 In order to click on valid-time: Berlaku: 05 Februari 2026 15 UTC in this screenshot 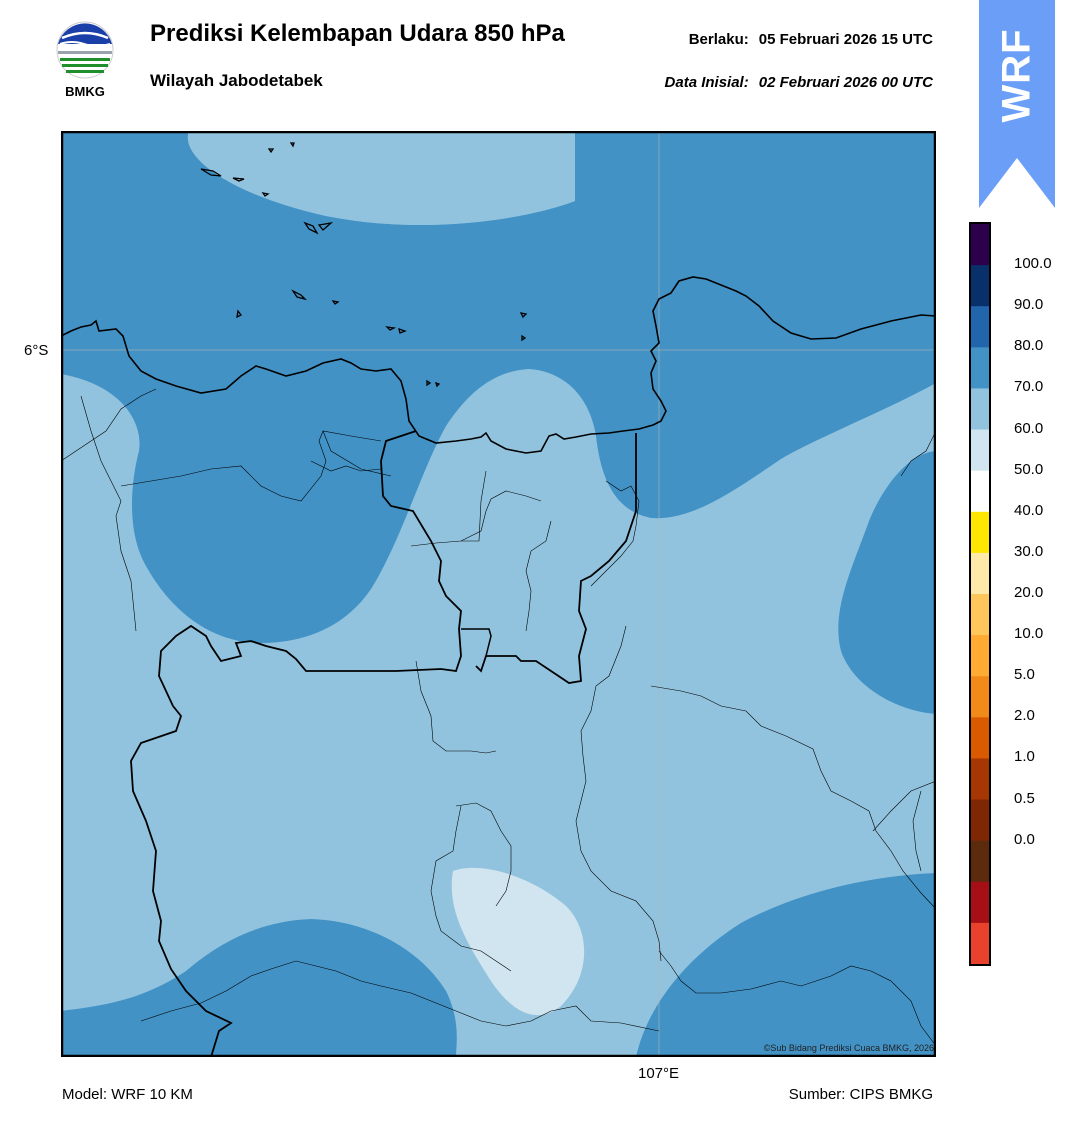, I will do `click(811, 39)`.